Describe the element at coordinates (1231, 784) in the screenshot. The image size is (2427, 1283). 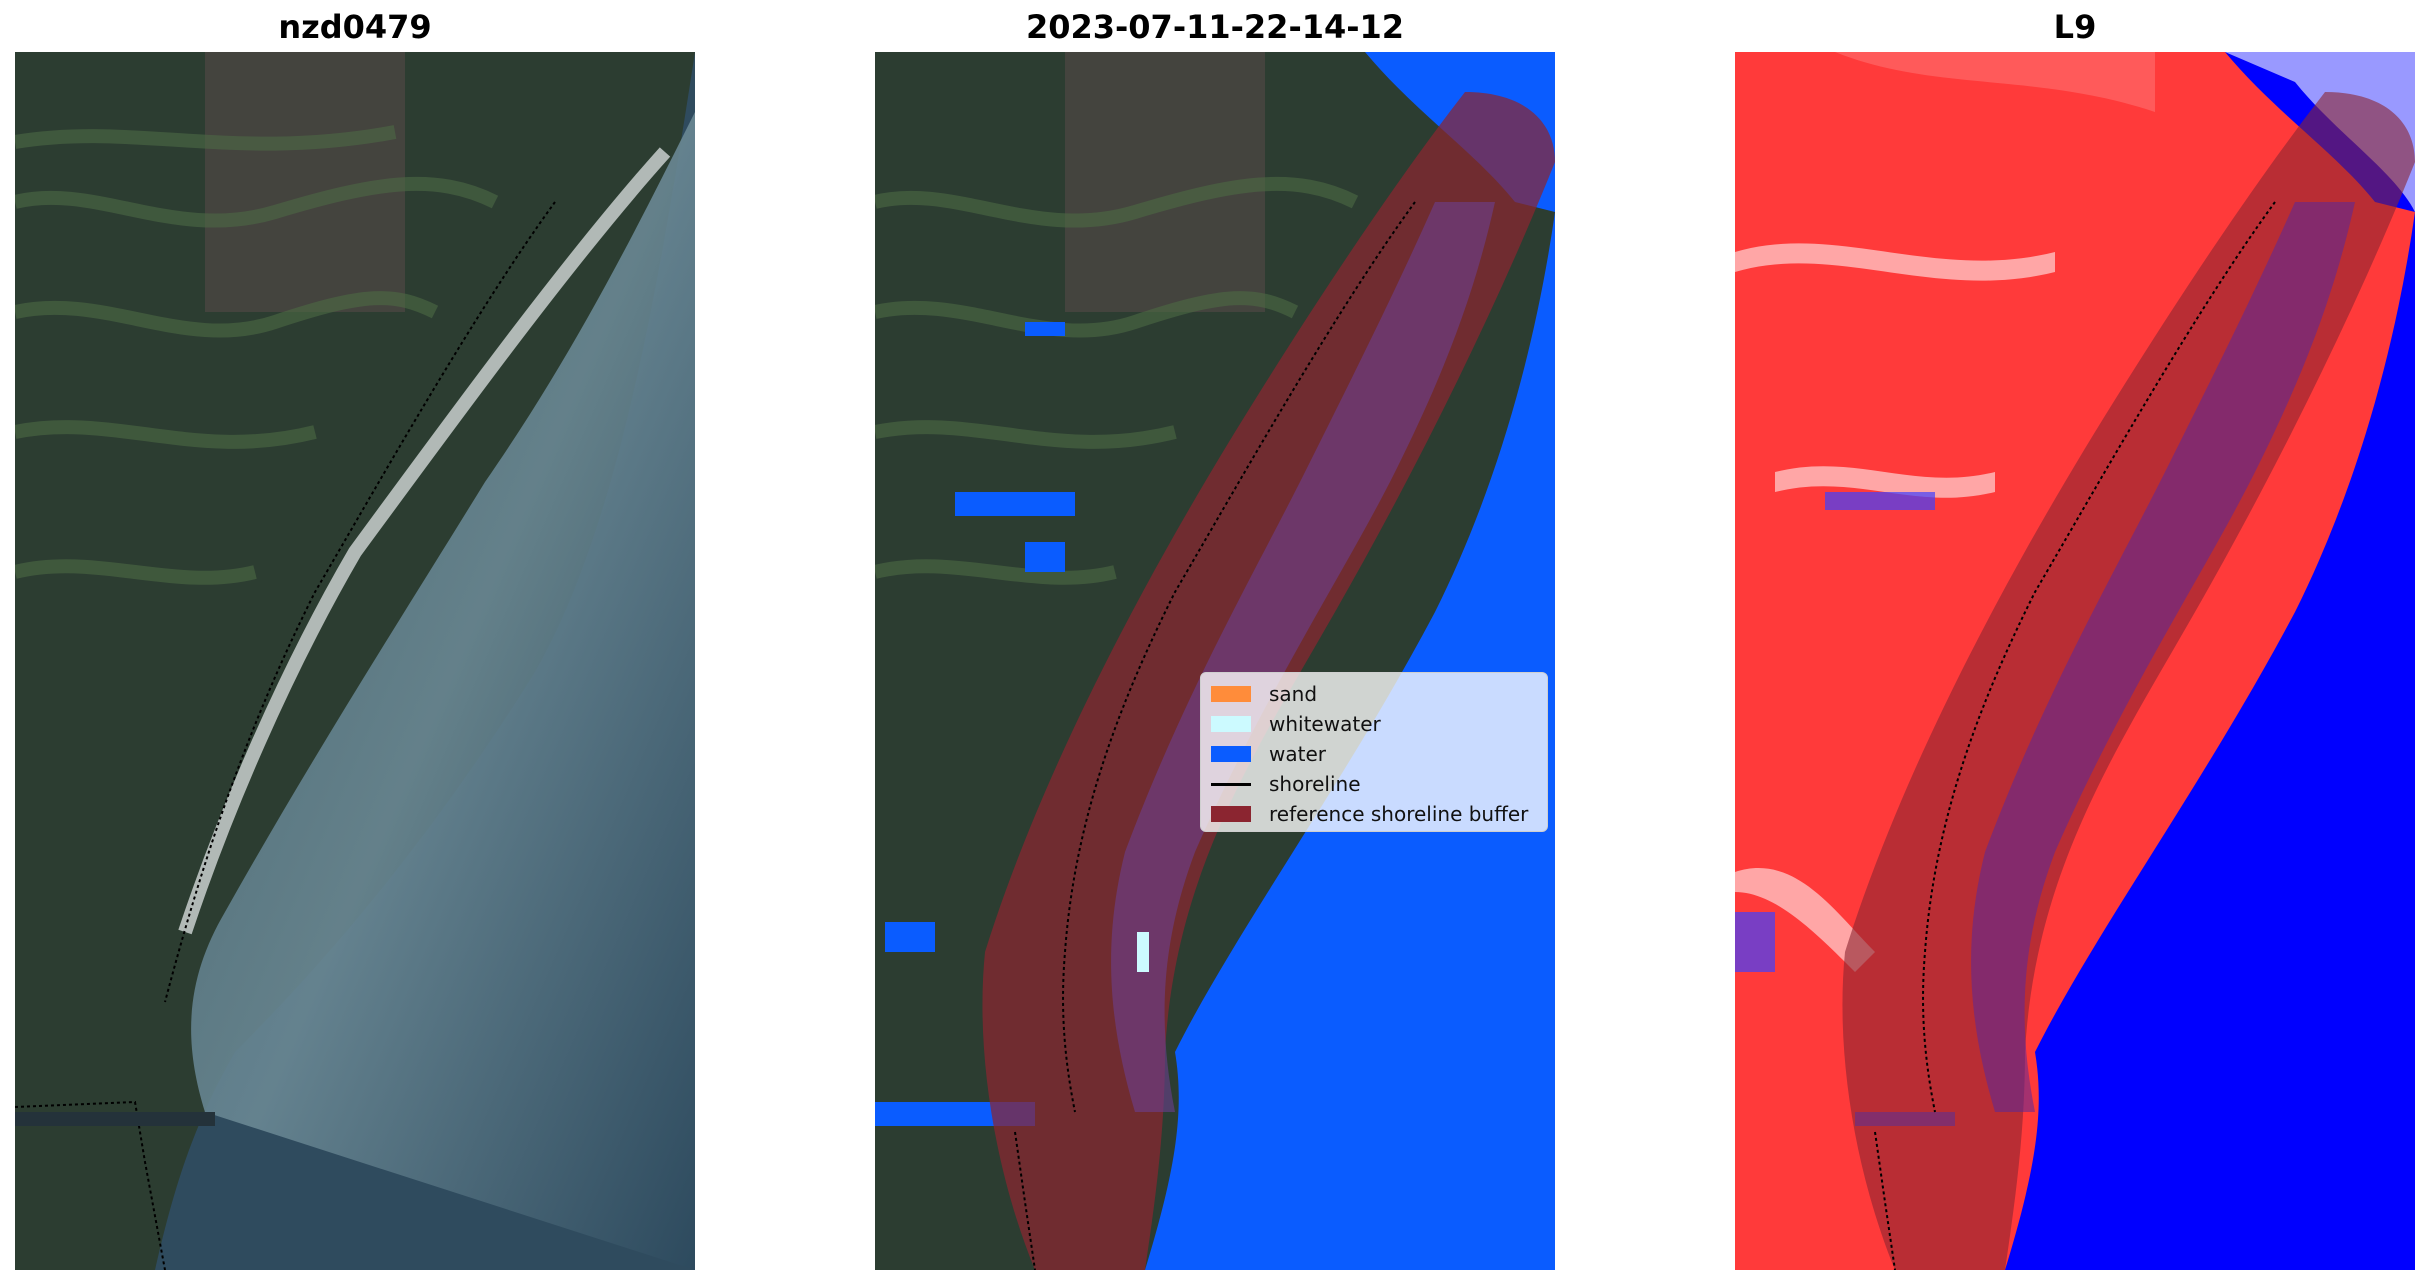
I see `shoreline-line-swatch` at that location.